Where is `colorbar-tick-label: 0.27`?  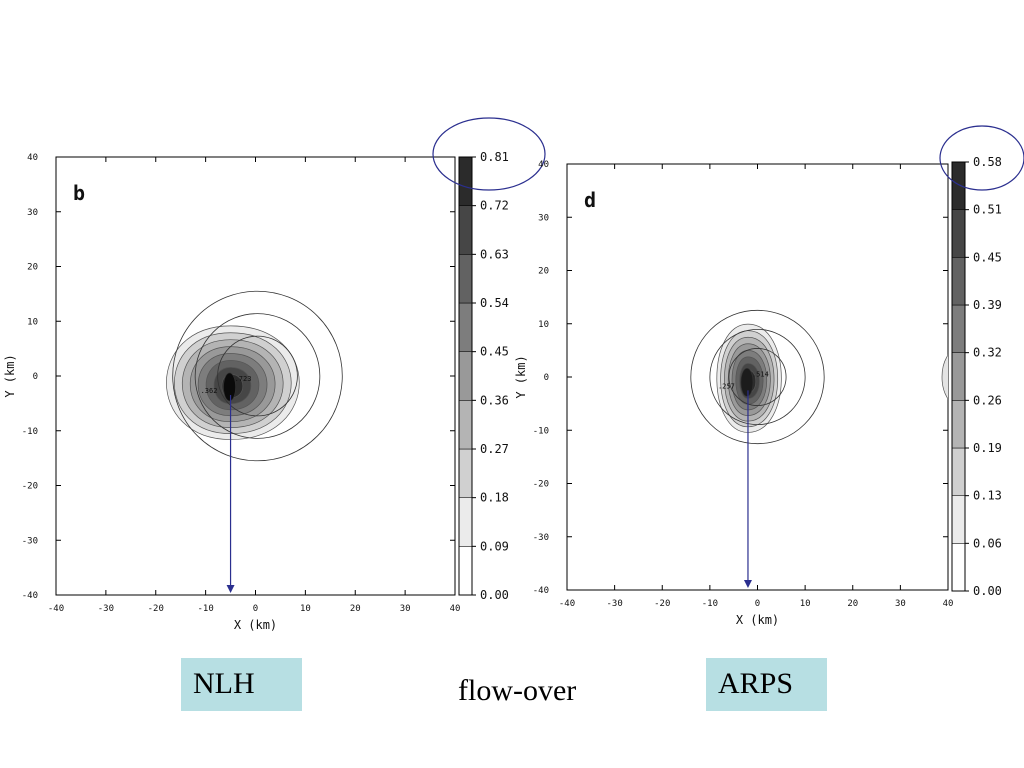
colorbar-tick-label: 0.27 is located at coordinates (494, 449).